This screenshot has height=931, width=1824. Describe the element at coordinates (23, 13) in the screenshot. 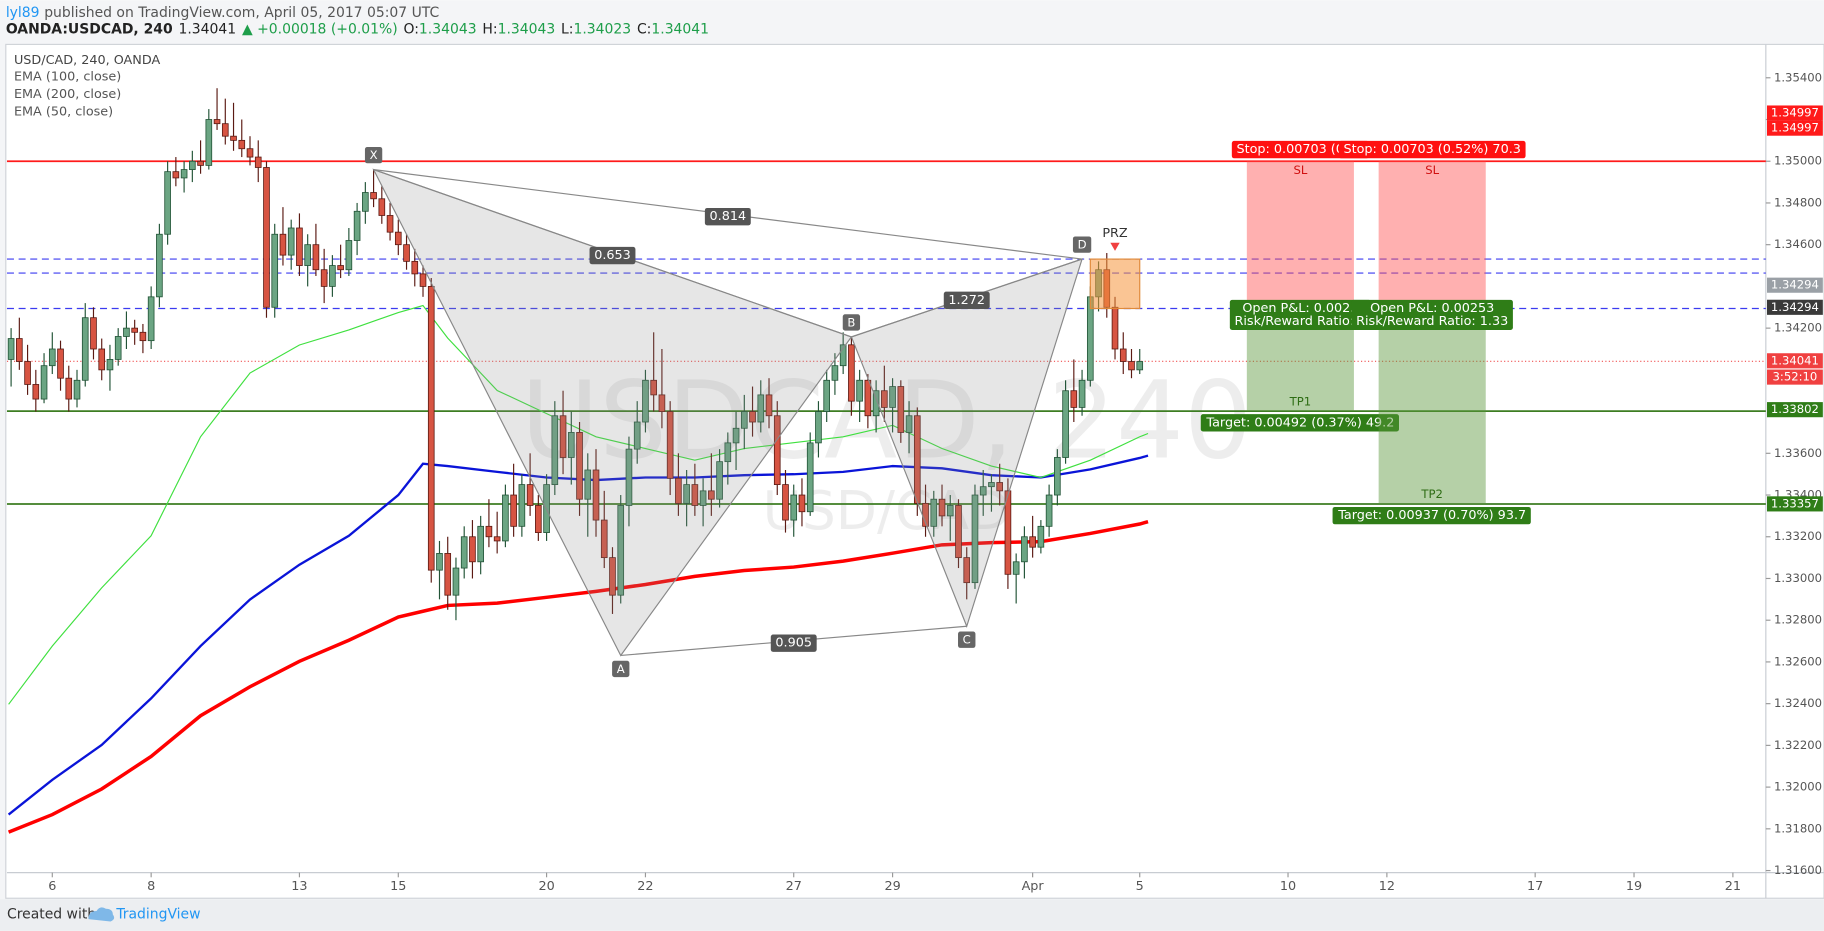

I see `author: lyl89` at that location.